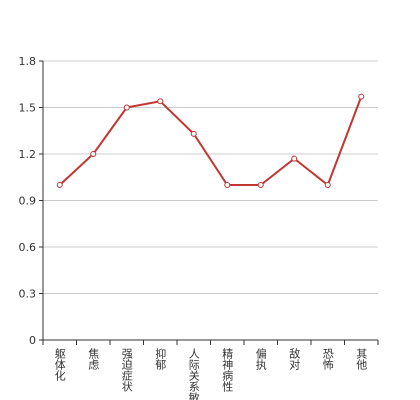 This screenshot has height=400, width=420. I want to click on y-tick-label: 0.3, so click(28, 294).